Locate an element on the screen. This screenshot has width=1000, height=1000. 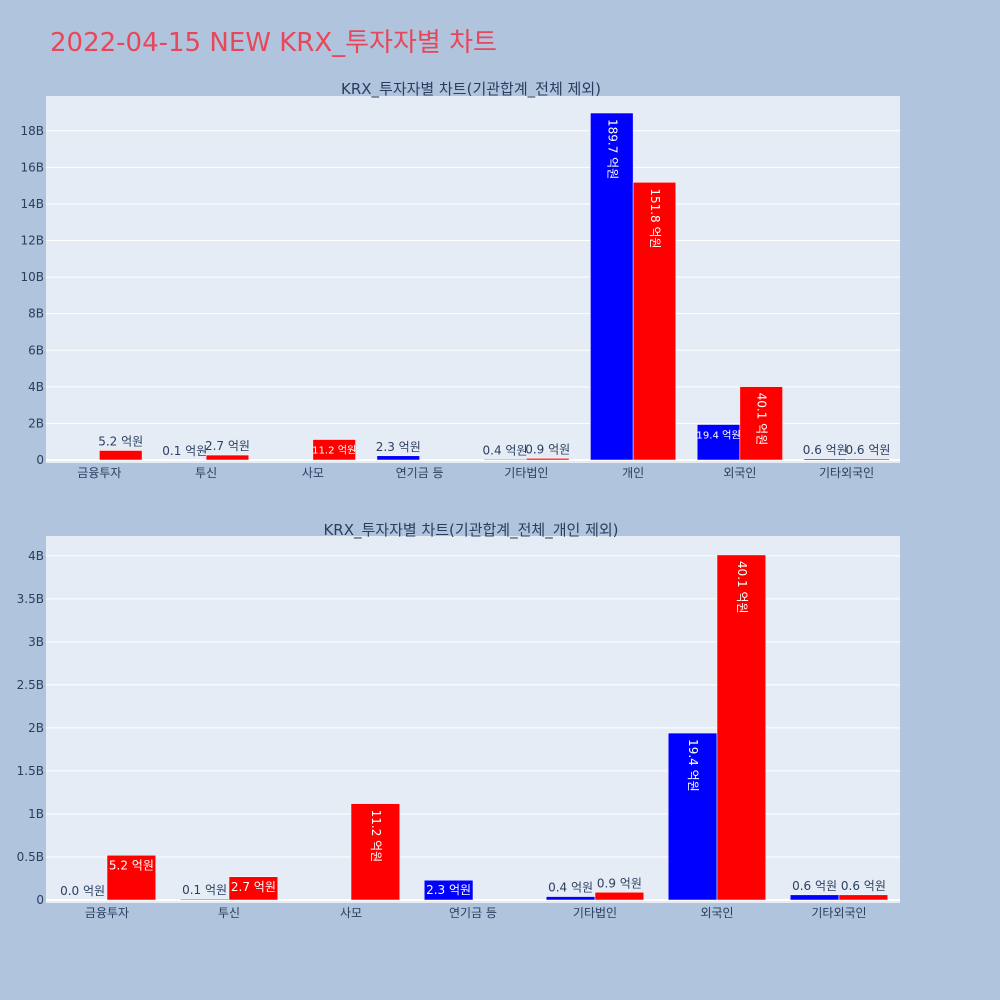
x-tick-label: 개인 is located at coordinates (633, 473).